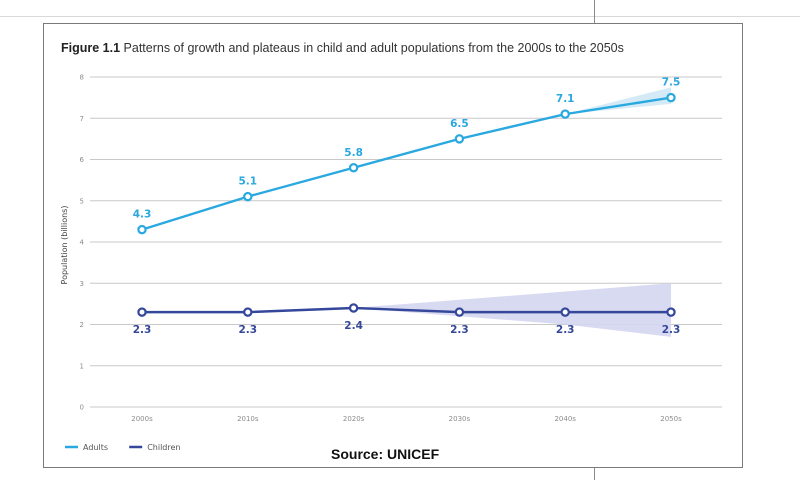 This screenshot has width=800, height=480. What do you see at coordinates (142, 419) in the screenshot?
I see `x-tick-label-2000s: 2000s` at bounding box center [142, 419].